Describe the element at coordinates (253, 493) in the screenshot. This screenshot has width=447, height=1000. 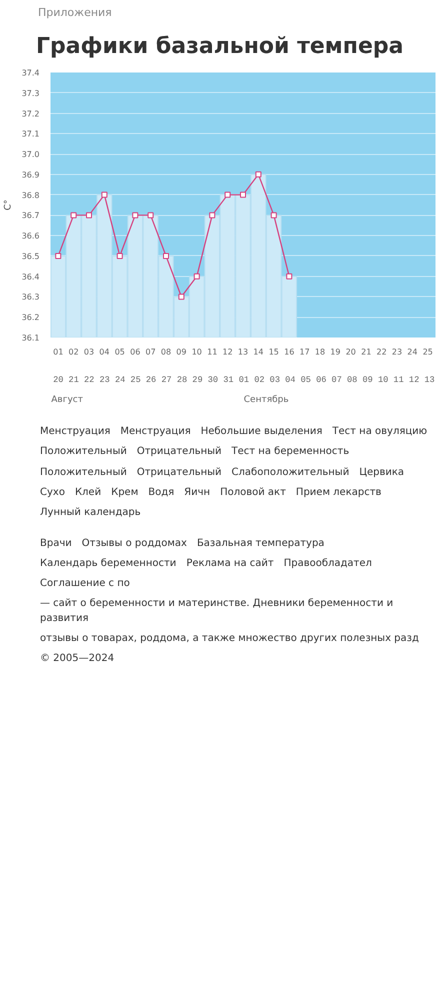
I see `text: Половой акт` at that location.